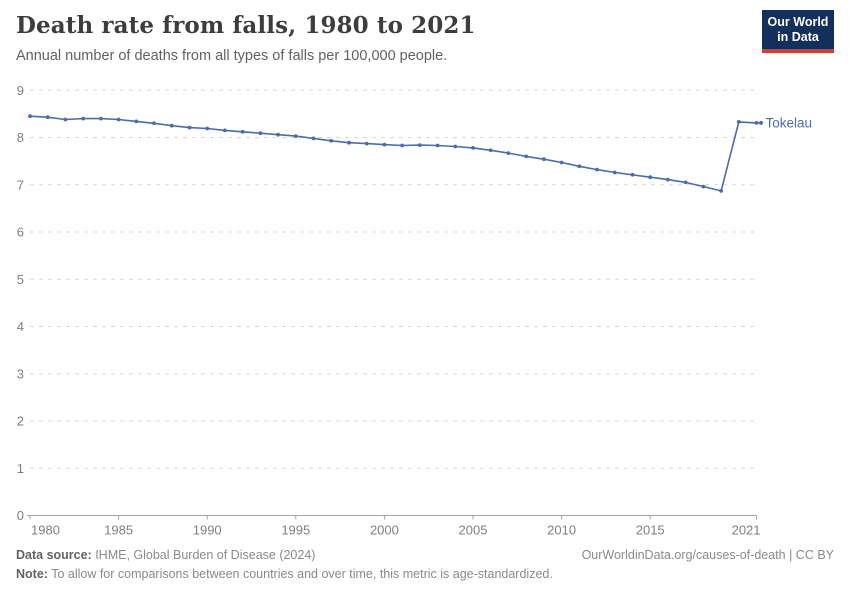  Describe the element at coordinates (246, 25) in the screenshot. I see `page-title: Death rate from falls, 1980 to 2021` at that location.